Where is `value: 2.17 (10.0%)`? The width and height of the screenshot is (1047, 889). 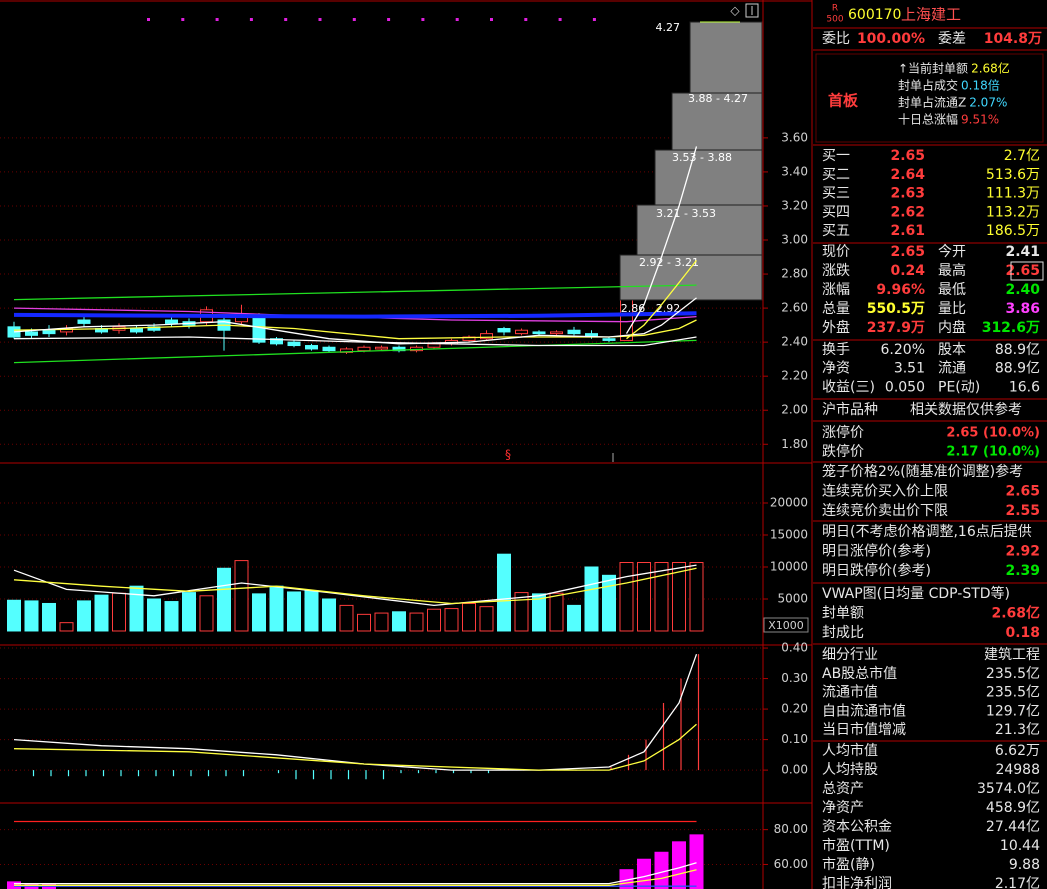 value: 2.17 (10.0%) is located at coordinates (993, 452).